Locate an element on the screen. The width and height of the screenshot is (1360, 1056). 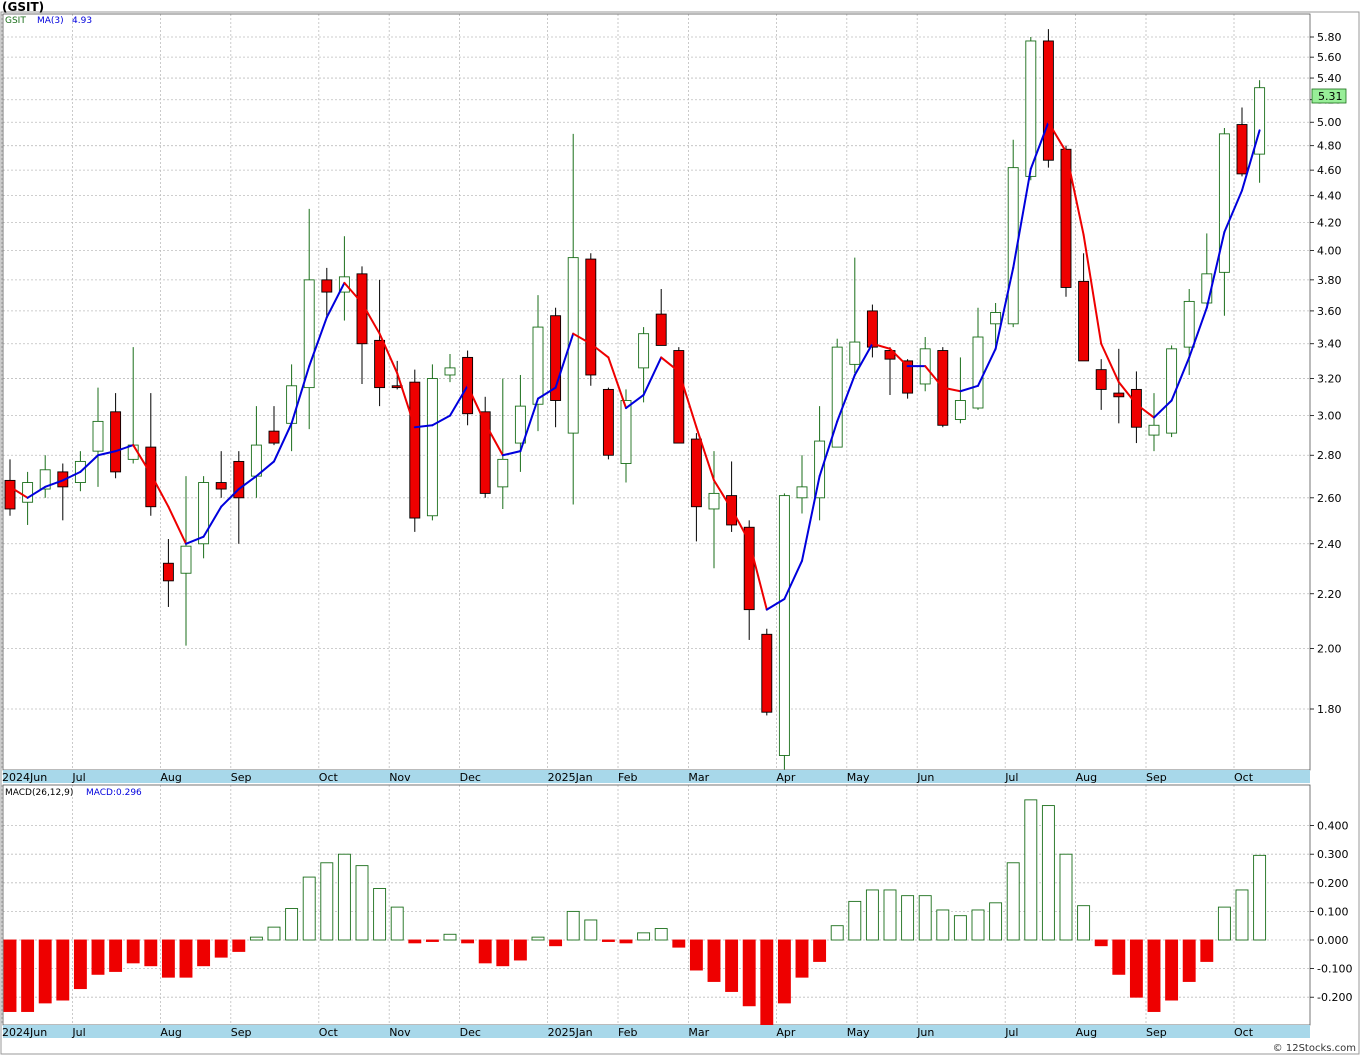
date-tick-label: 2025Jan is located at coordinates (570, 1032).